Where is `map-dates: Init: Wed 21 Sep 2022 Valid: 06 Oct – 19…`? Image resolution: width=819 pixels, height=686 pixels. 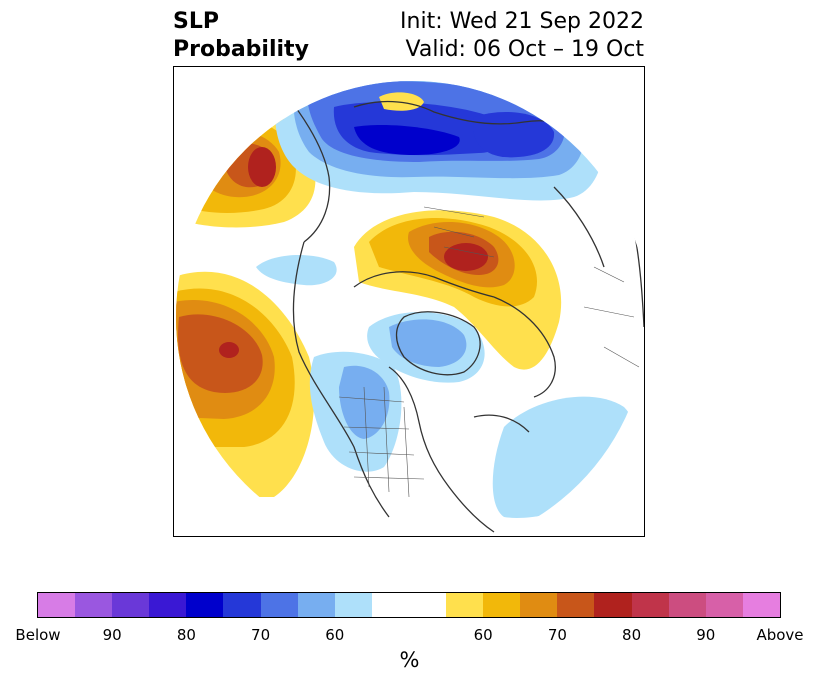
map-dates: Init: Wed 21 Sep 2022 Valid: 06 Oct – 19… is located at coordinates (522, 36).